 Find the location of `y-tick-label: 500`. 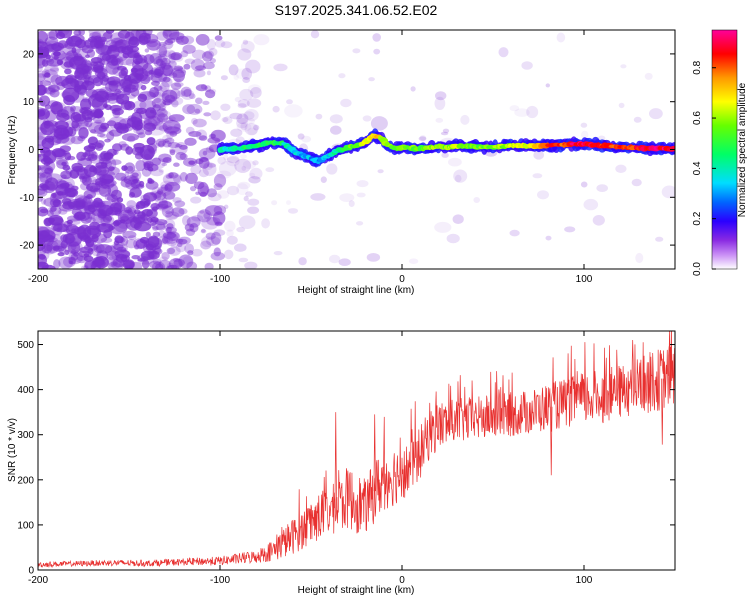

y-tick-label: 500 is located at coordinates (25, 345).